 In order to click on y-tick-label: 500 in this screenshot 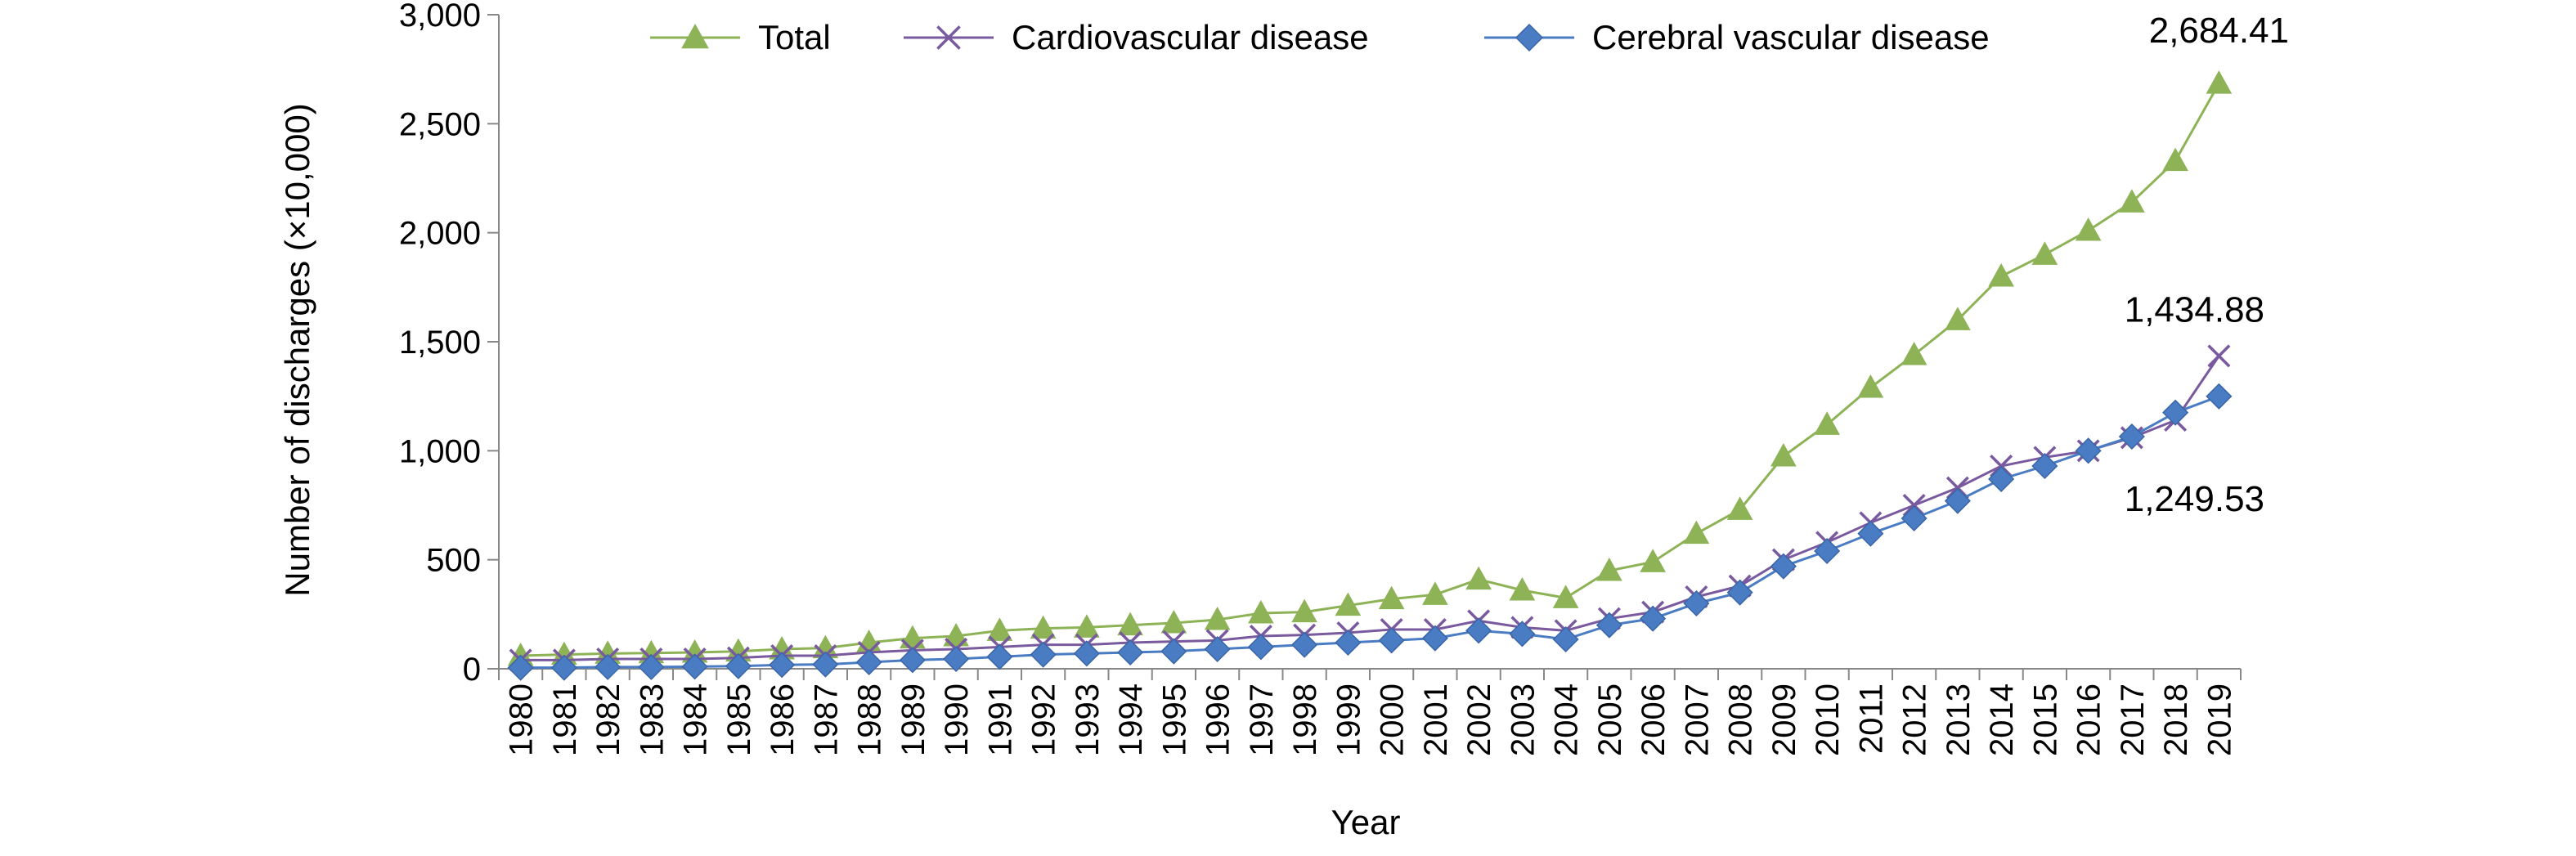, I will do `click(454, 561)`.